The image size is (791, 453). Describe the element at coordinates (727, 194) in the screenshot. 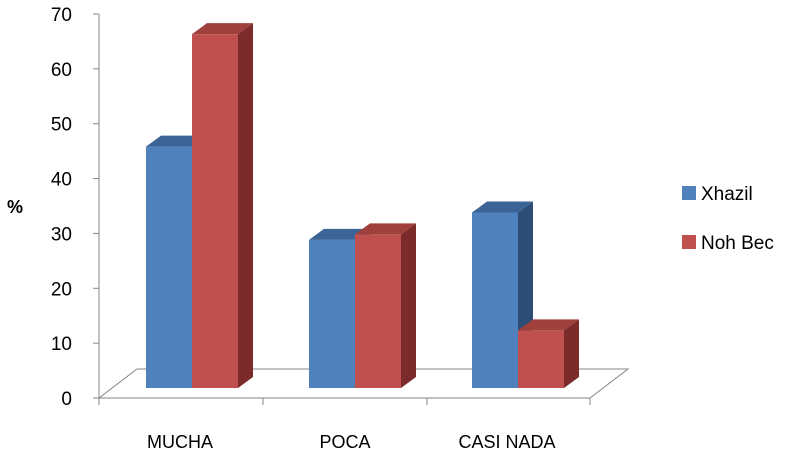

I see `legend-label: Xhazil` at that location.